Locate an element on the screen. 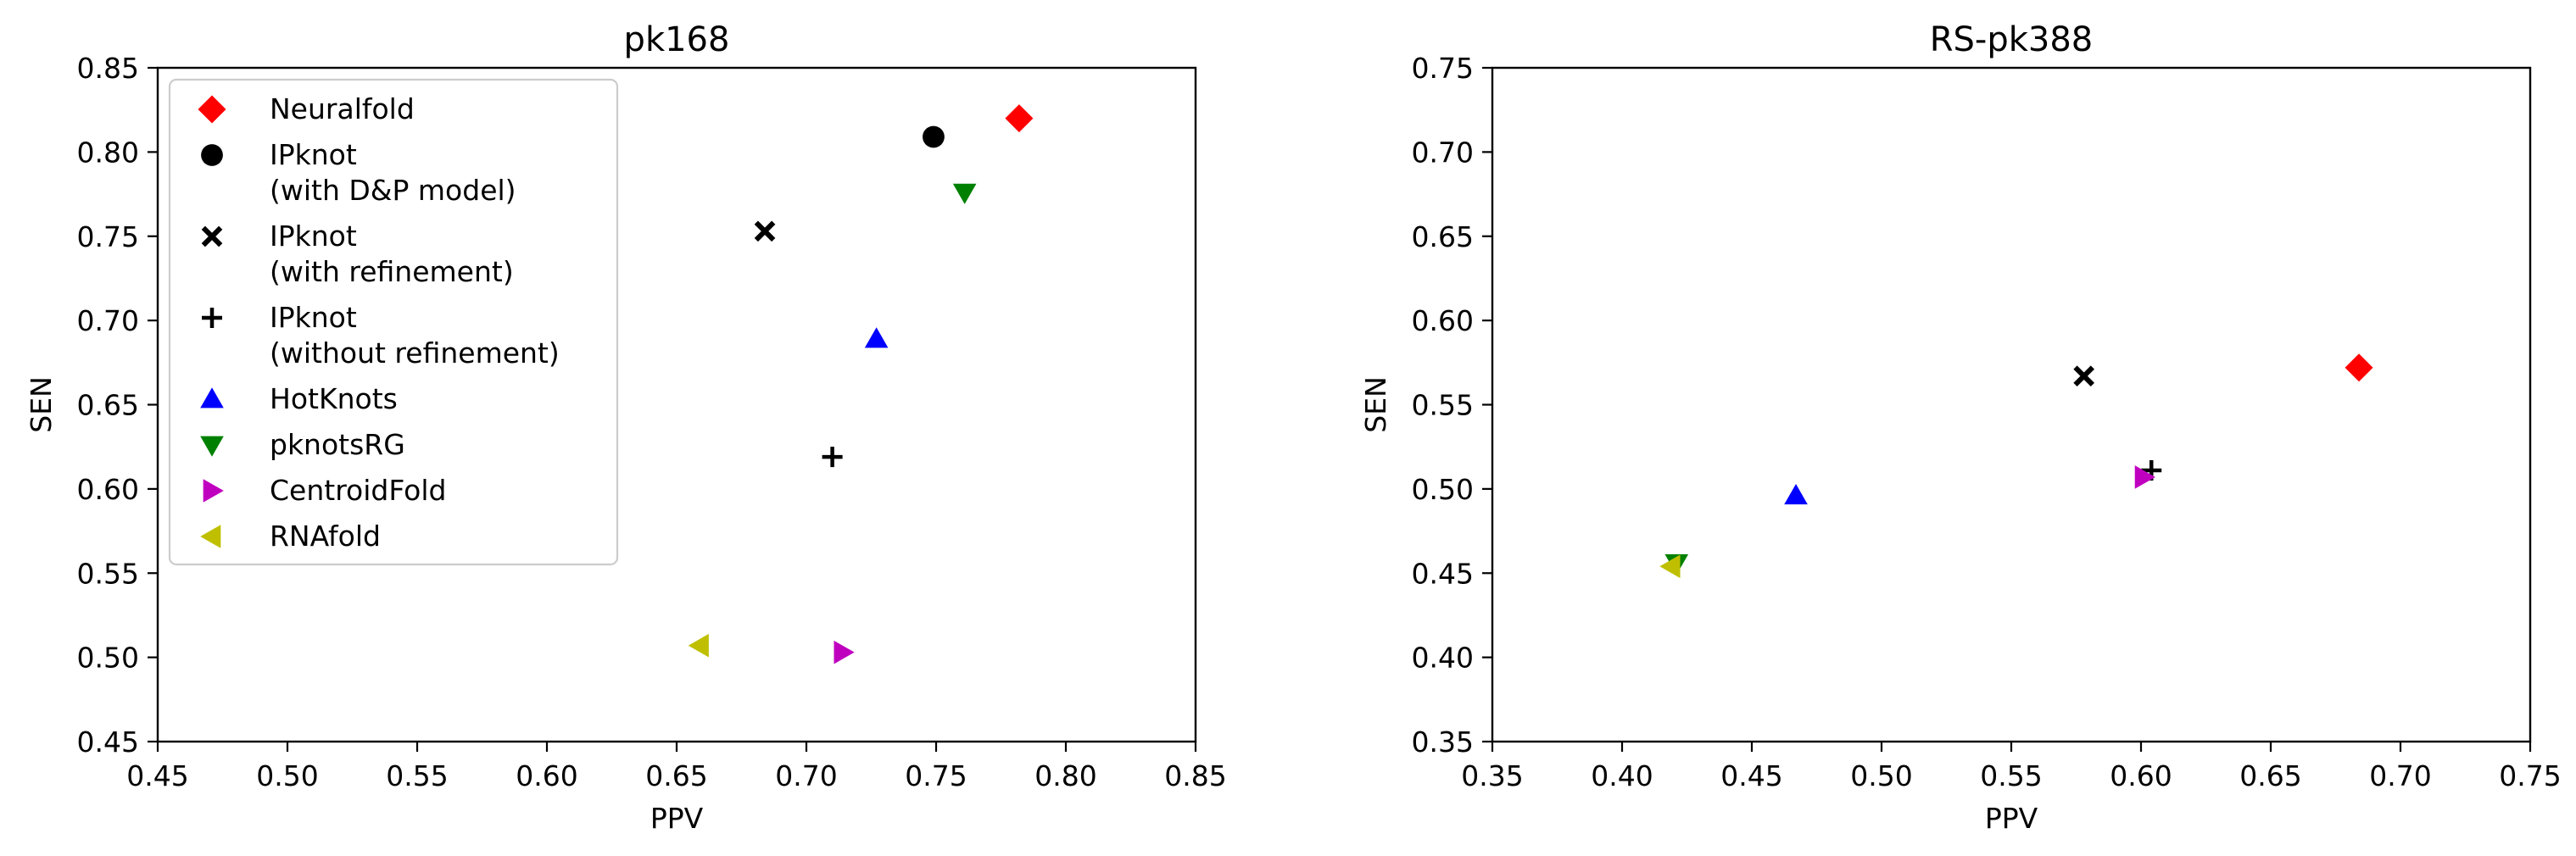 Image resolution: width=2576 pixels, height=856 pixels. legend-entry-label: IPknot (without refinement) is located at coordinates (415, 335).